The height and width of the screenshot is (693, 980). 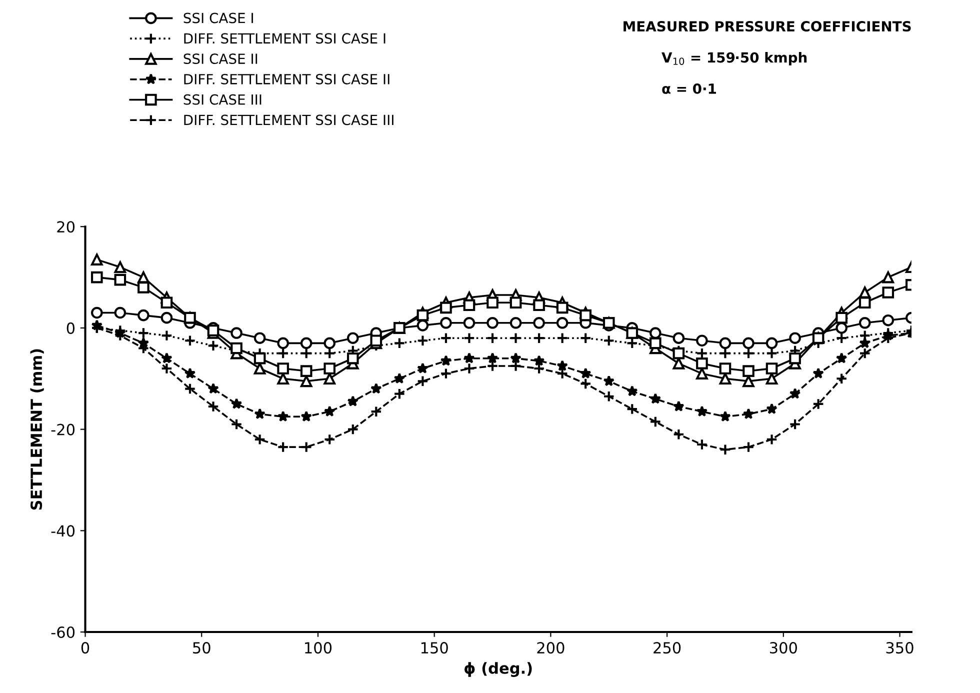 I want to click on x-axis-title: ϕ (deg.), so click(x=498, y=669).